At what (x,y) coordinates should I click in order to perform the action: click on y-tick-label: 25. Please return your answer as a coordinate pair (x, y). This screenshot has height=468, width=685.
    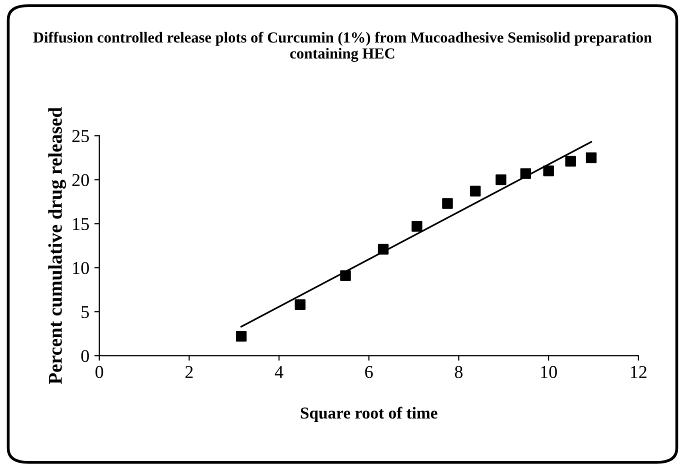
    Looking at the image, I should click on (80, 136).